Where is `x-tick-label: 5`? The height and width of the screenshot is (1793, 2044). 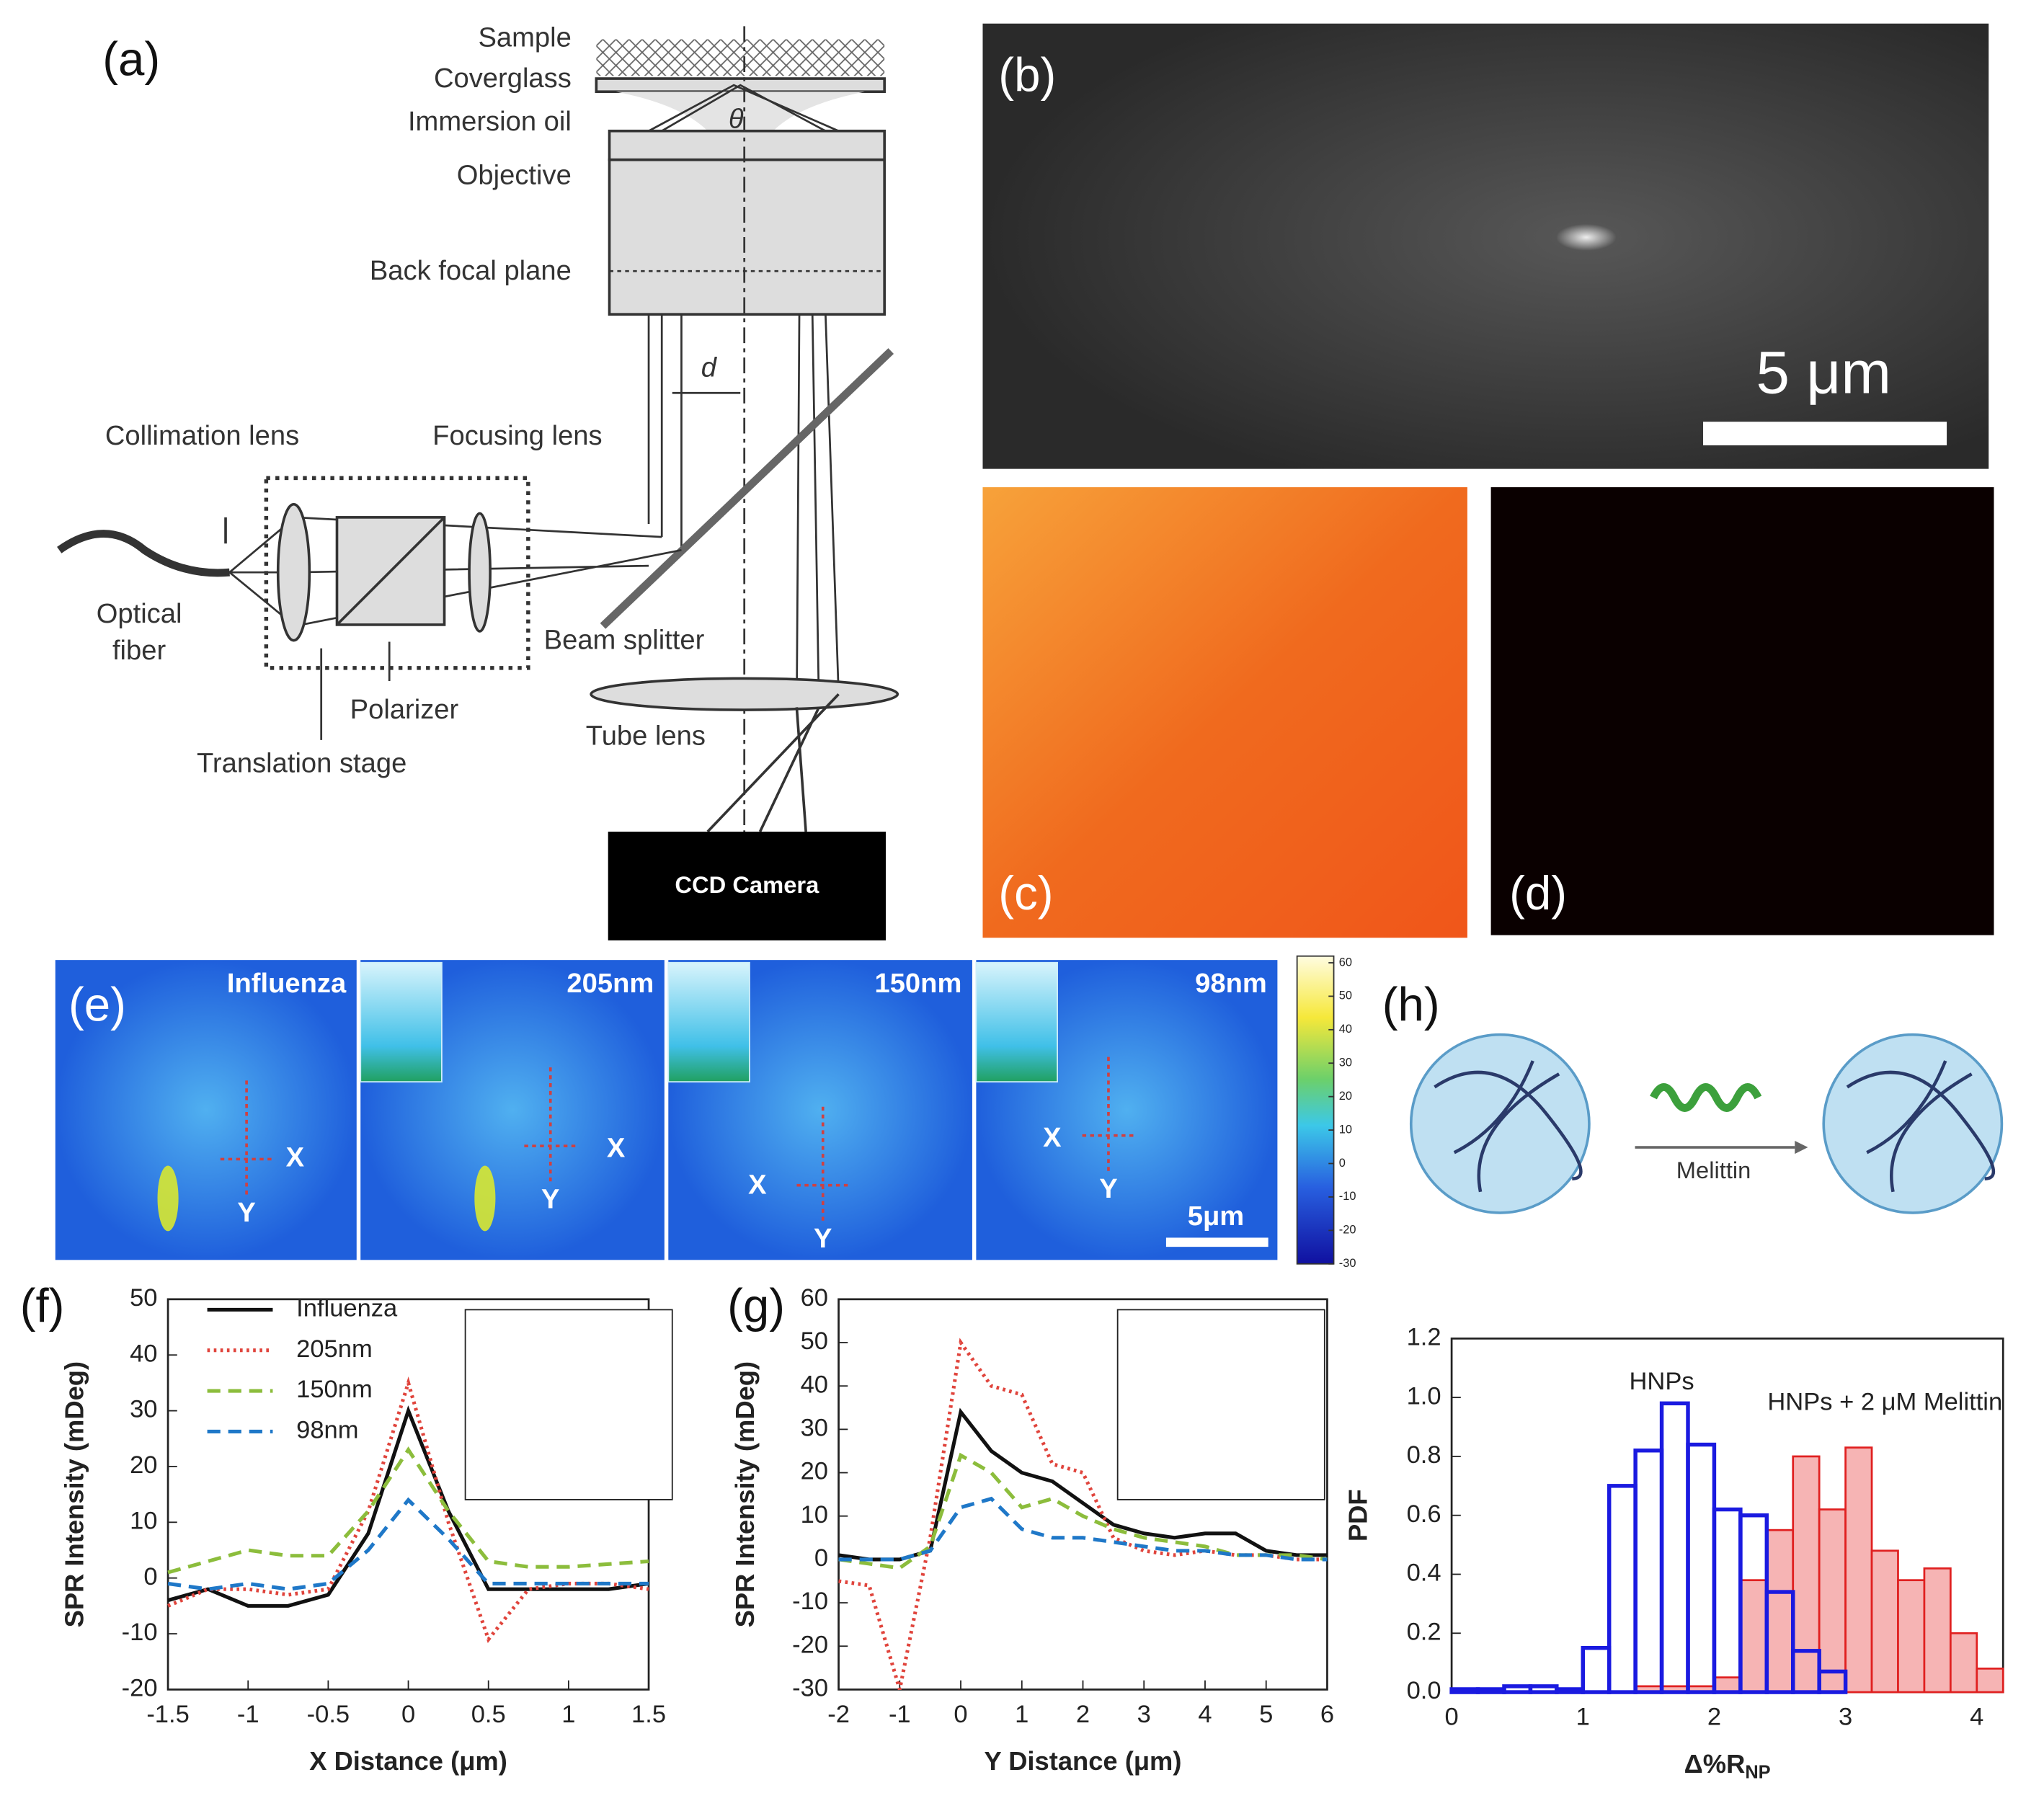
x-tick-label: 5 is located at coordinates (1266, 1714).